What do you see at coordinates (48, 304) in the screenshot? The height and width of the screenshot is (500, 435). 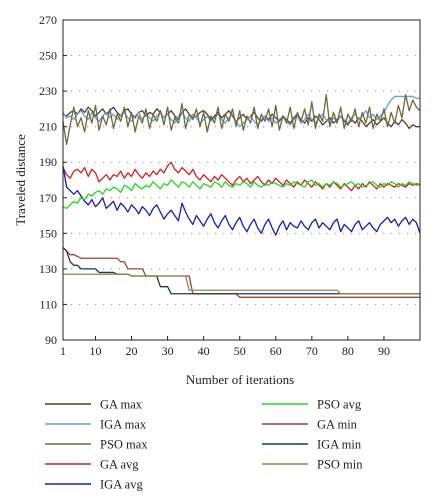 I see `y-tick-label: 110` at bounding box center [48, 304].